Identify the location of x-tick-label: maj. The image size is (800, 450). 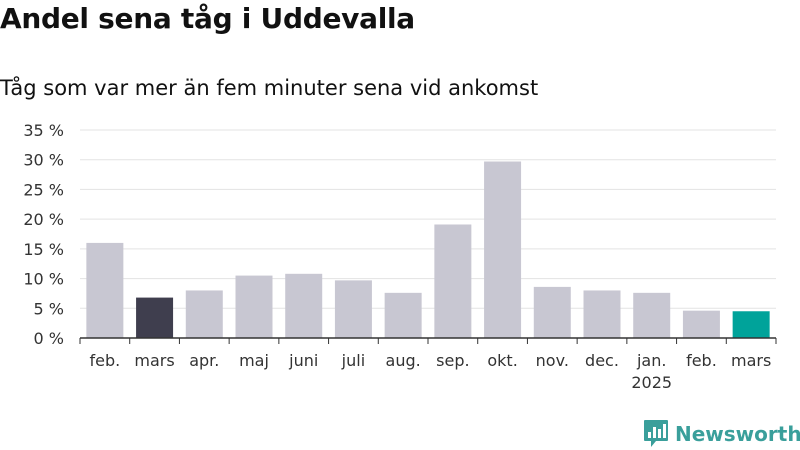
(254, 360).